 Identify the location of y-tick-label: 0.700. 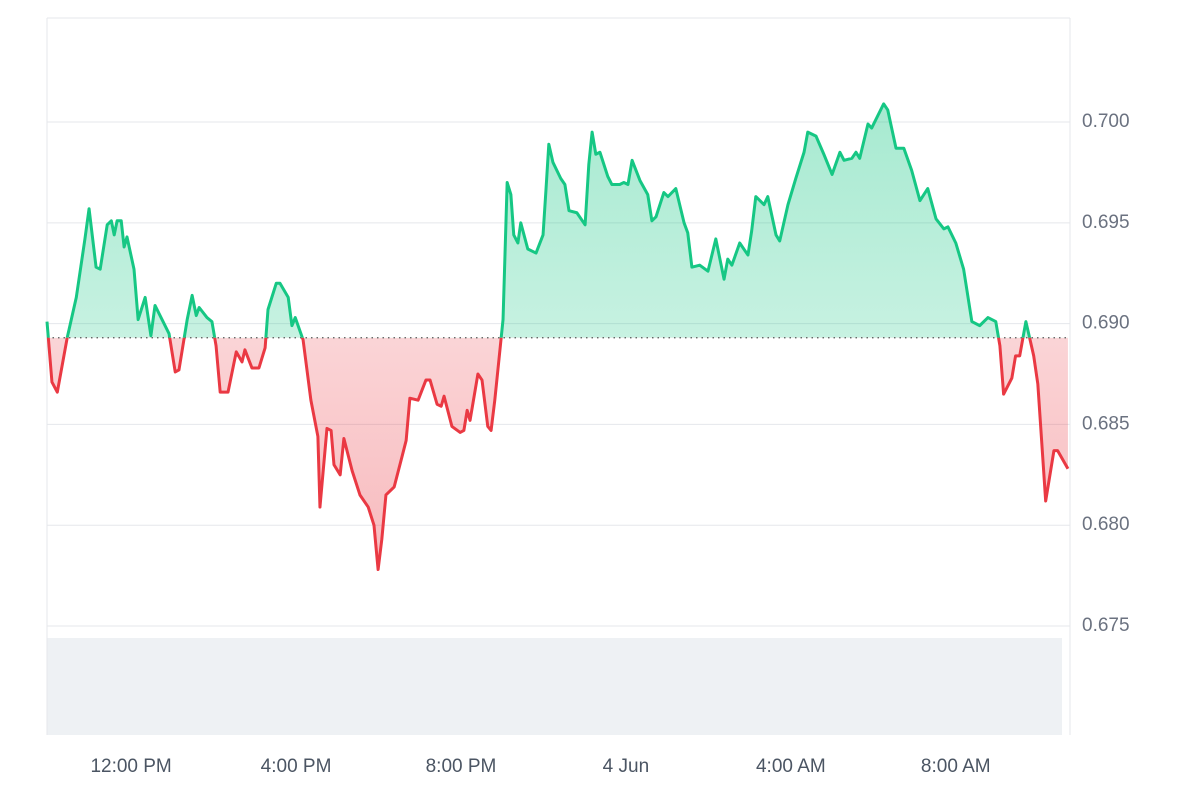
(1106, 121).